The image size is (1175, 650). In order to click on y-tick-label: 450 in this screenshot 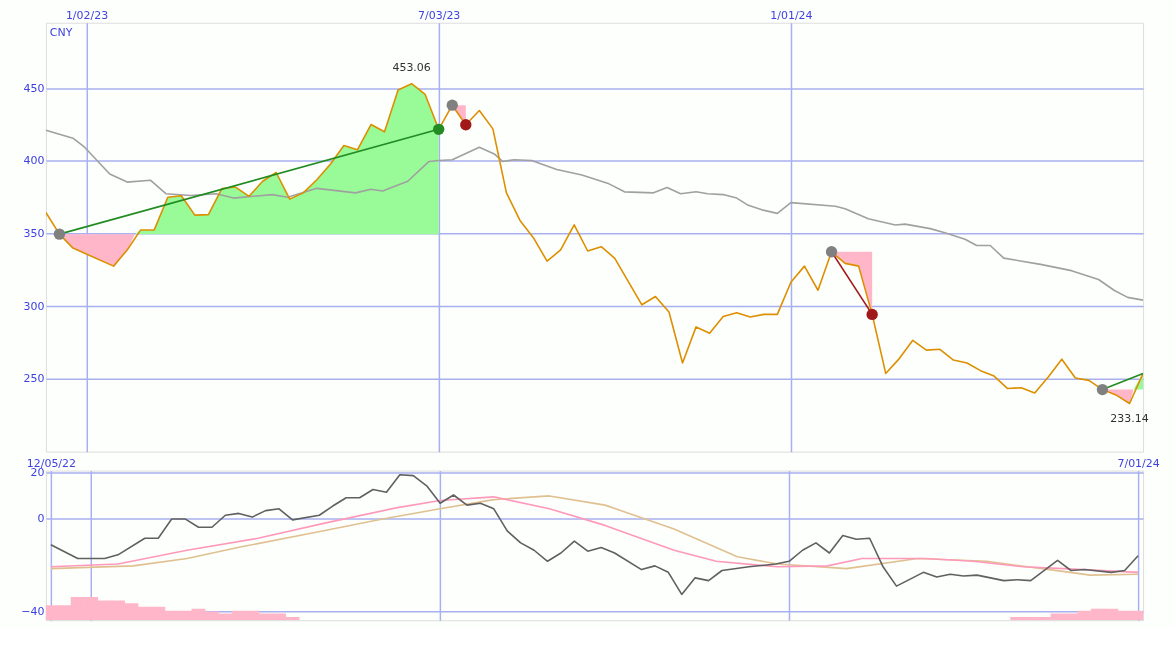, I will do `click(34, 88)`.